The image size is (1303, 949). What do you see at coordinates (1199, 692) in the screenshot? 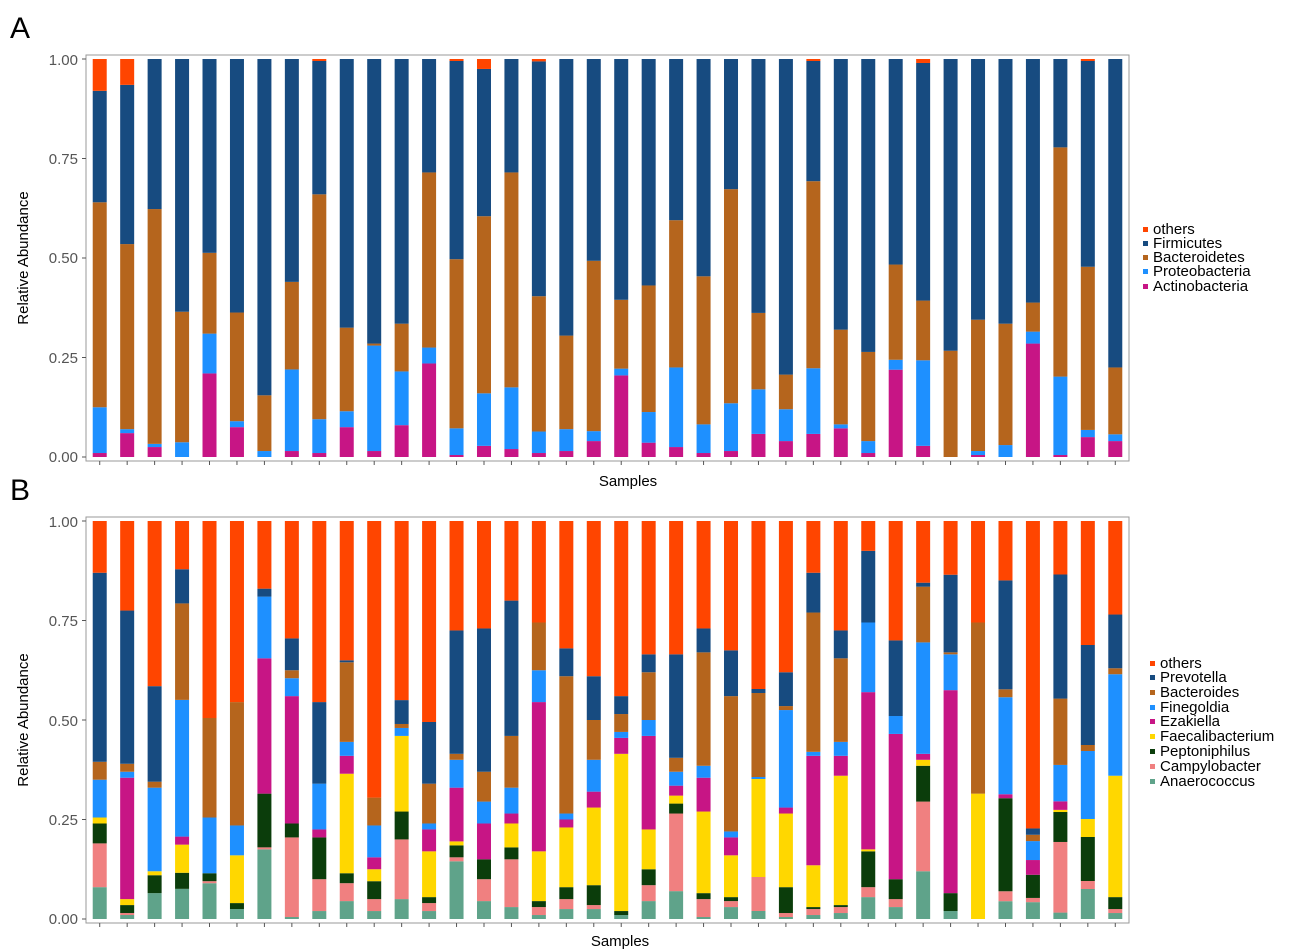
I see `legend-label-bacteroides: Bacteroides` at bounding box center [1199, 692].